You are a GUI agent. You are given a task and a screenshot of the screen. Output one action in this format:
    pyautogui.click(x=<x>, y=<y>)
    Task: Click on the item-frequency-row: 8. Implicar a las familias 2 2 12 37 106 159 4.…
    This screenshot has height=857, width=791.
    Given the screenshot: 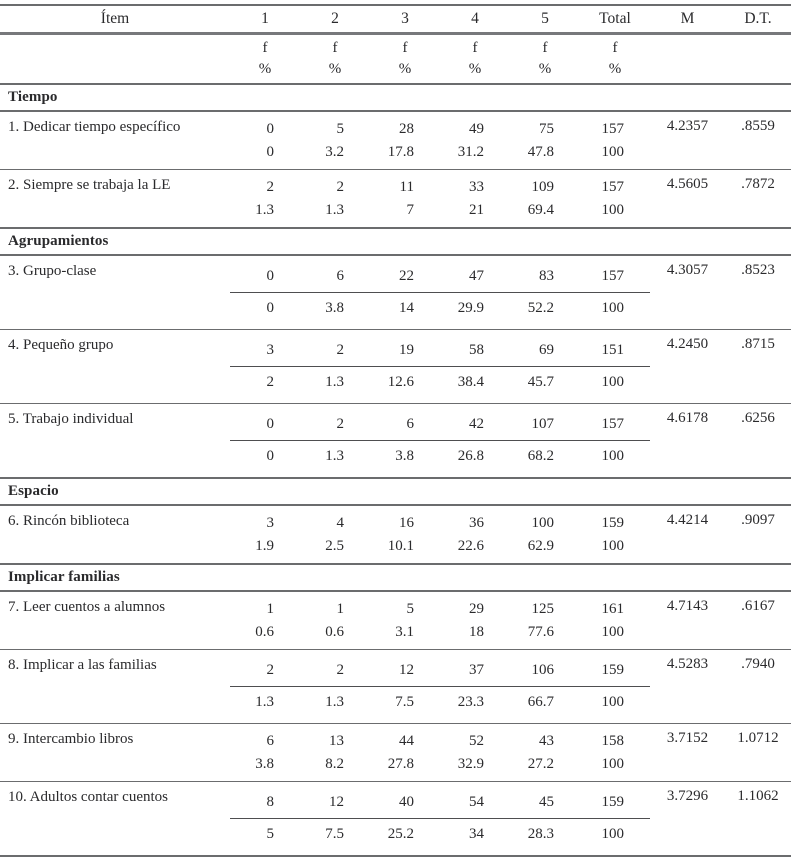 What is the action you would take?
    pyautogui.click(x=395, y=686)
    